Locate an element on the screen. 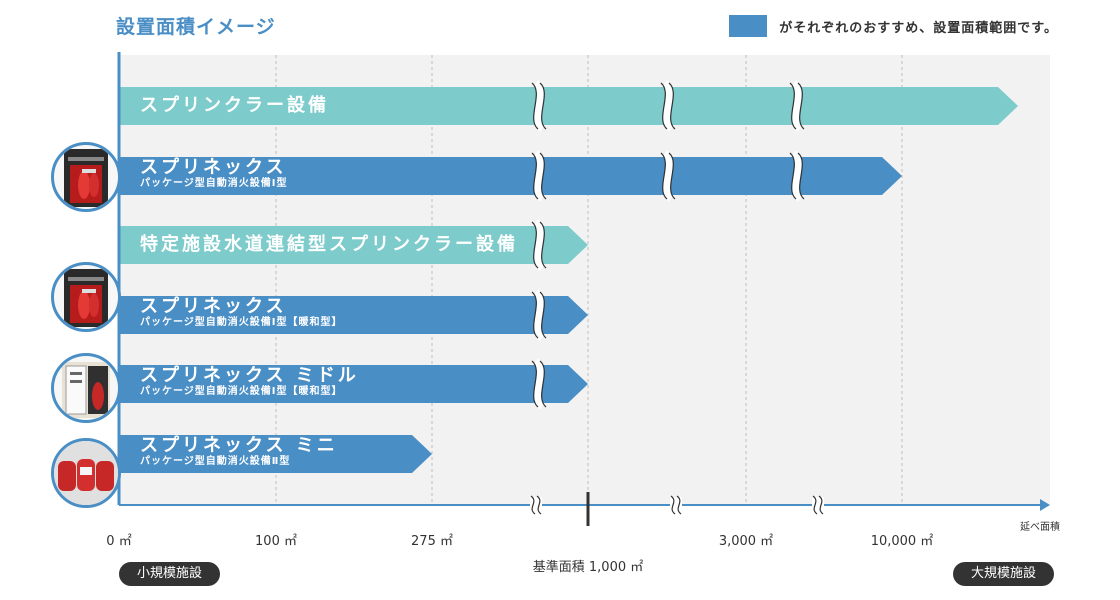  bar-sub-5: パッケージ型自動消火設備Ⅱ型 is located at coordinates (215, 461).